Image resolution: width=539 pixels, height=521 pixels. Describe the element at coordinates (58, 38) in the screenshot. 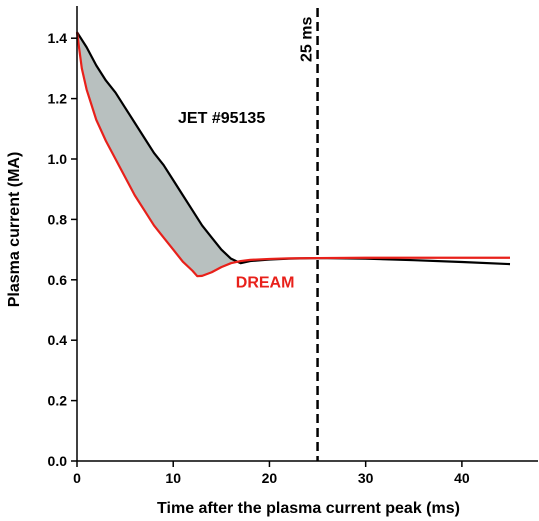

I see `y-tick-label: 1.4` at that location.